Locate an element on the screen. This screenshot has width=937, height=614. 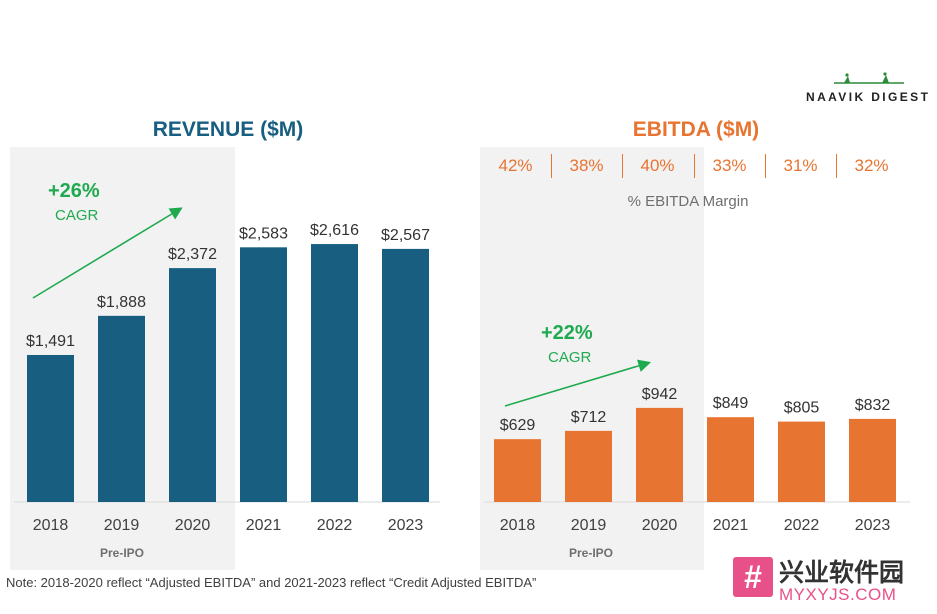
ebitda-value-label-2019: $712 is located at coordinates (589, 417).